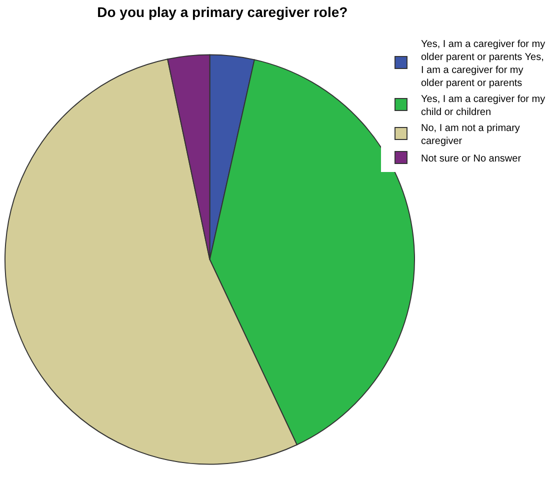 This screenshot has height=494, width=556. I want to click on legend-label: Not sure or No answer, so click(471, 158).